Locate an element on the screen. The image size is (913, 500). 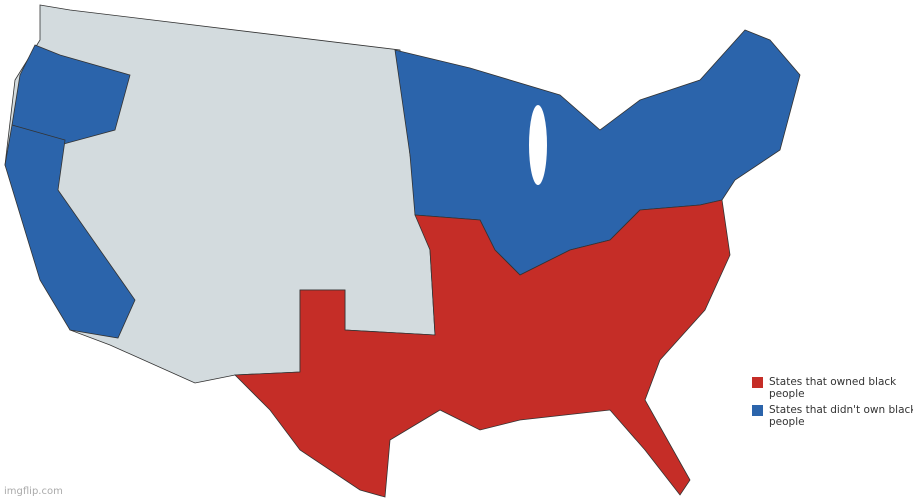
legend-swatch-red is located at coordinates (757, 382).